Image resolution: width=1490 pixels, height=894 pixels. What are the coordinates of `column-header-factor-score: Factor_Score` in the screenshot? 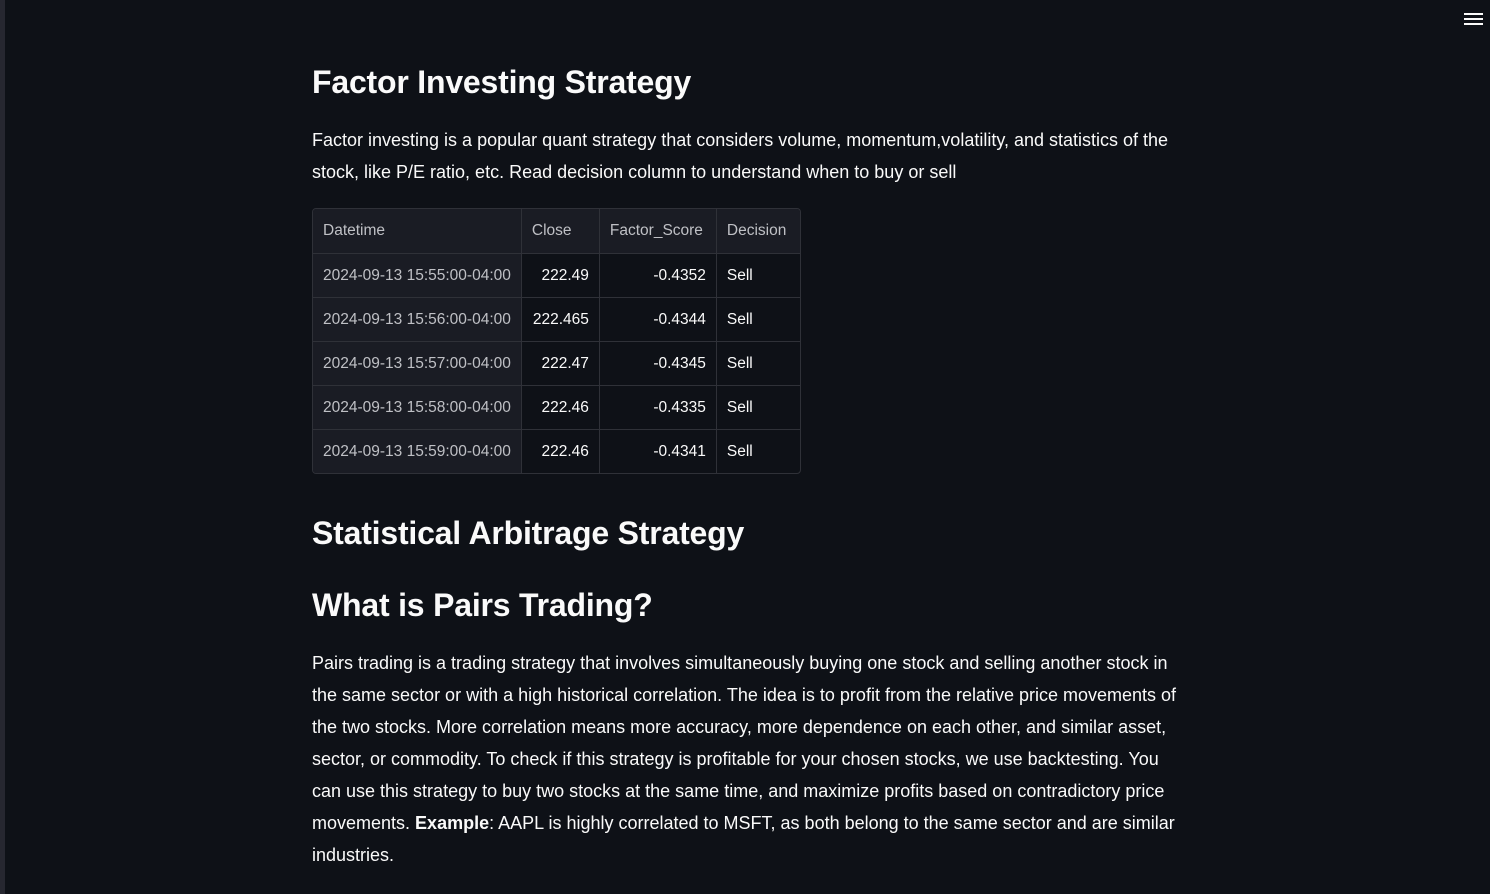 It's located at (658, 231).